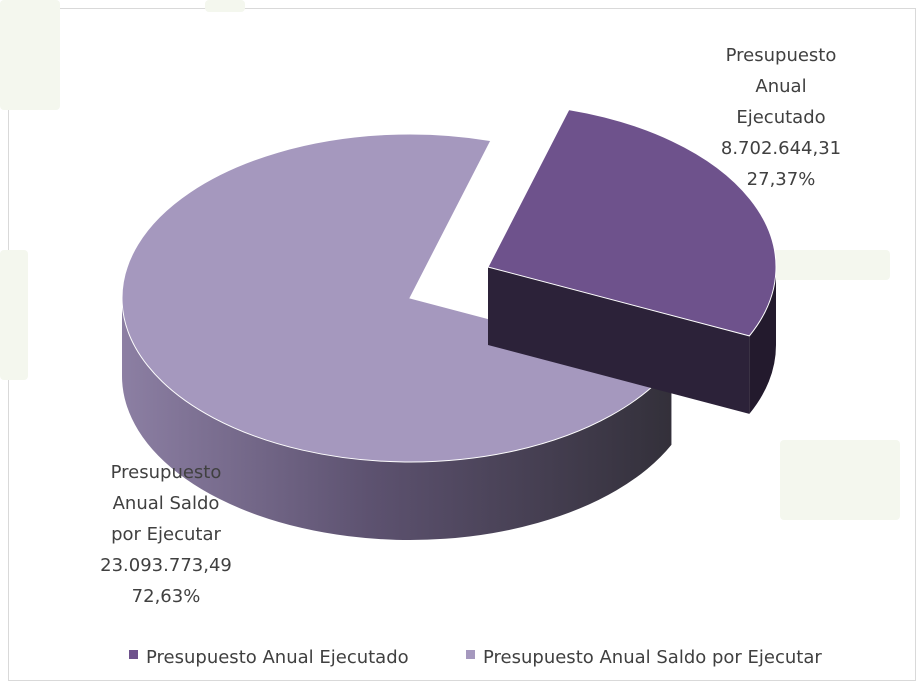  I want to click on pie-slice-side, so click(762, 340).